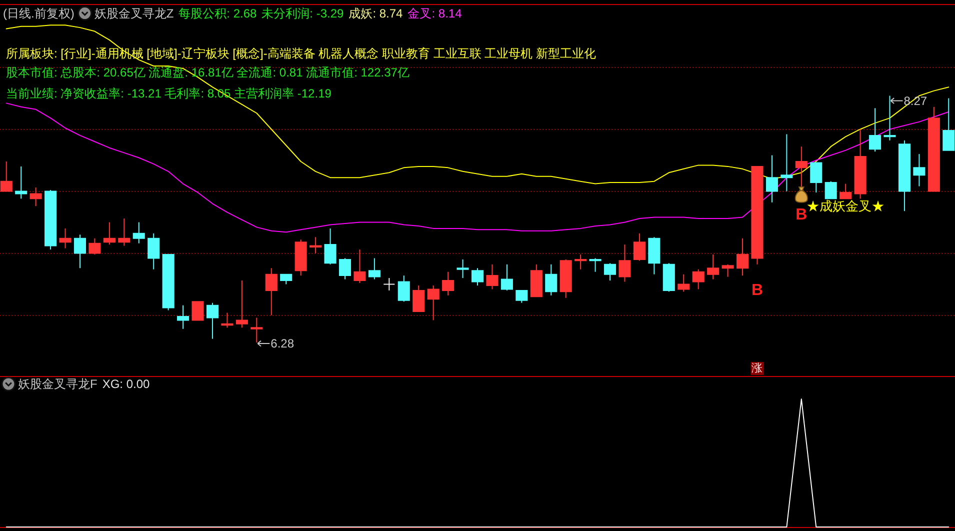 The height and width of the screenshot is (531, 955). What do you see at coordinates (58, 384) in the screenshot?
I see `chart-title: 妖股金叉寻龙F` at bounding box center [58, 384].